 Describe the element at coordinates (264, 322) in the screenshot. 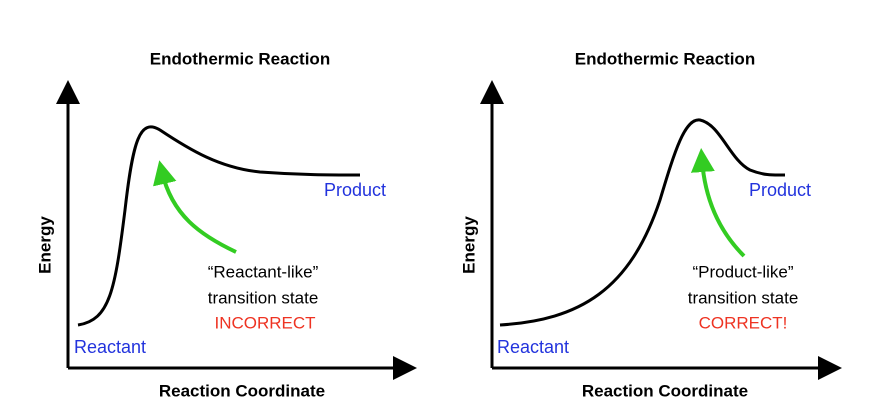

I see `verdict: INCORRECT` at that location.